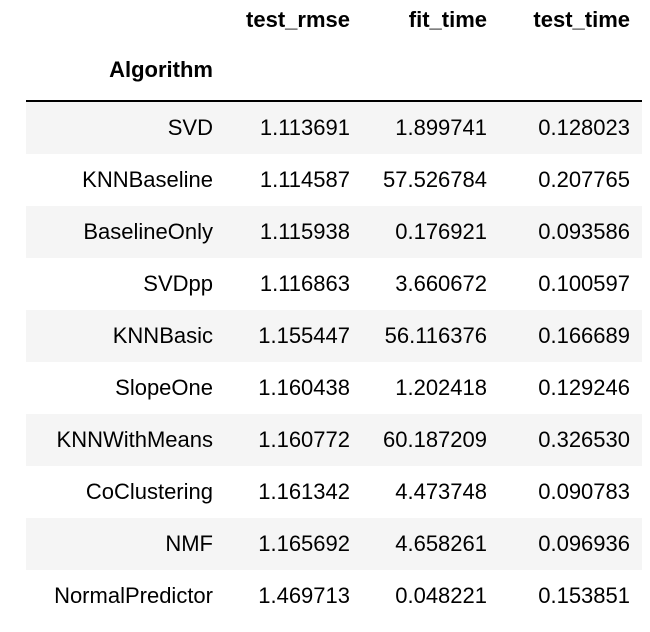  I want to click on cell-test-time: 0.093586, so click(584, 231).